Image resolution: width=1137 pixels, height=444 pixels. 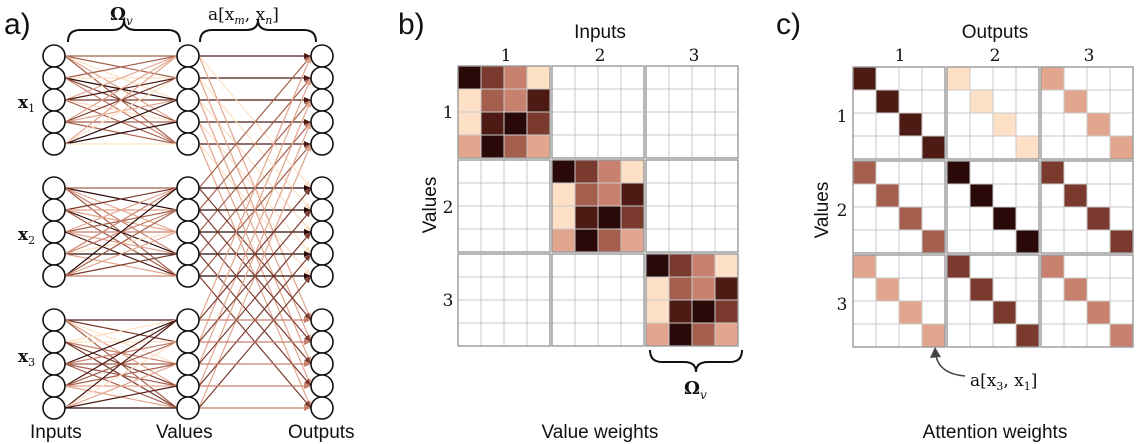 What do you see at coordinates (900, 56) in the screenshot?
I see `panel-c-col-1: 1` at bounding box center [900, 56].